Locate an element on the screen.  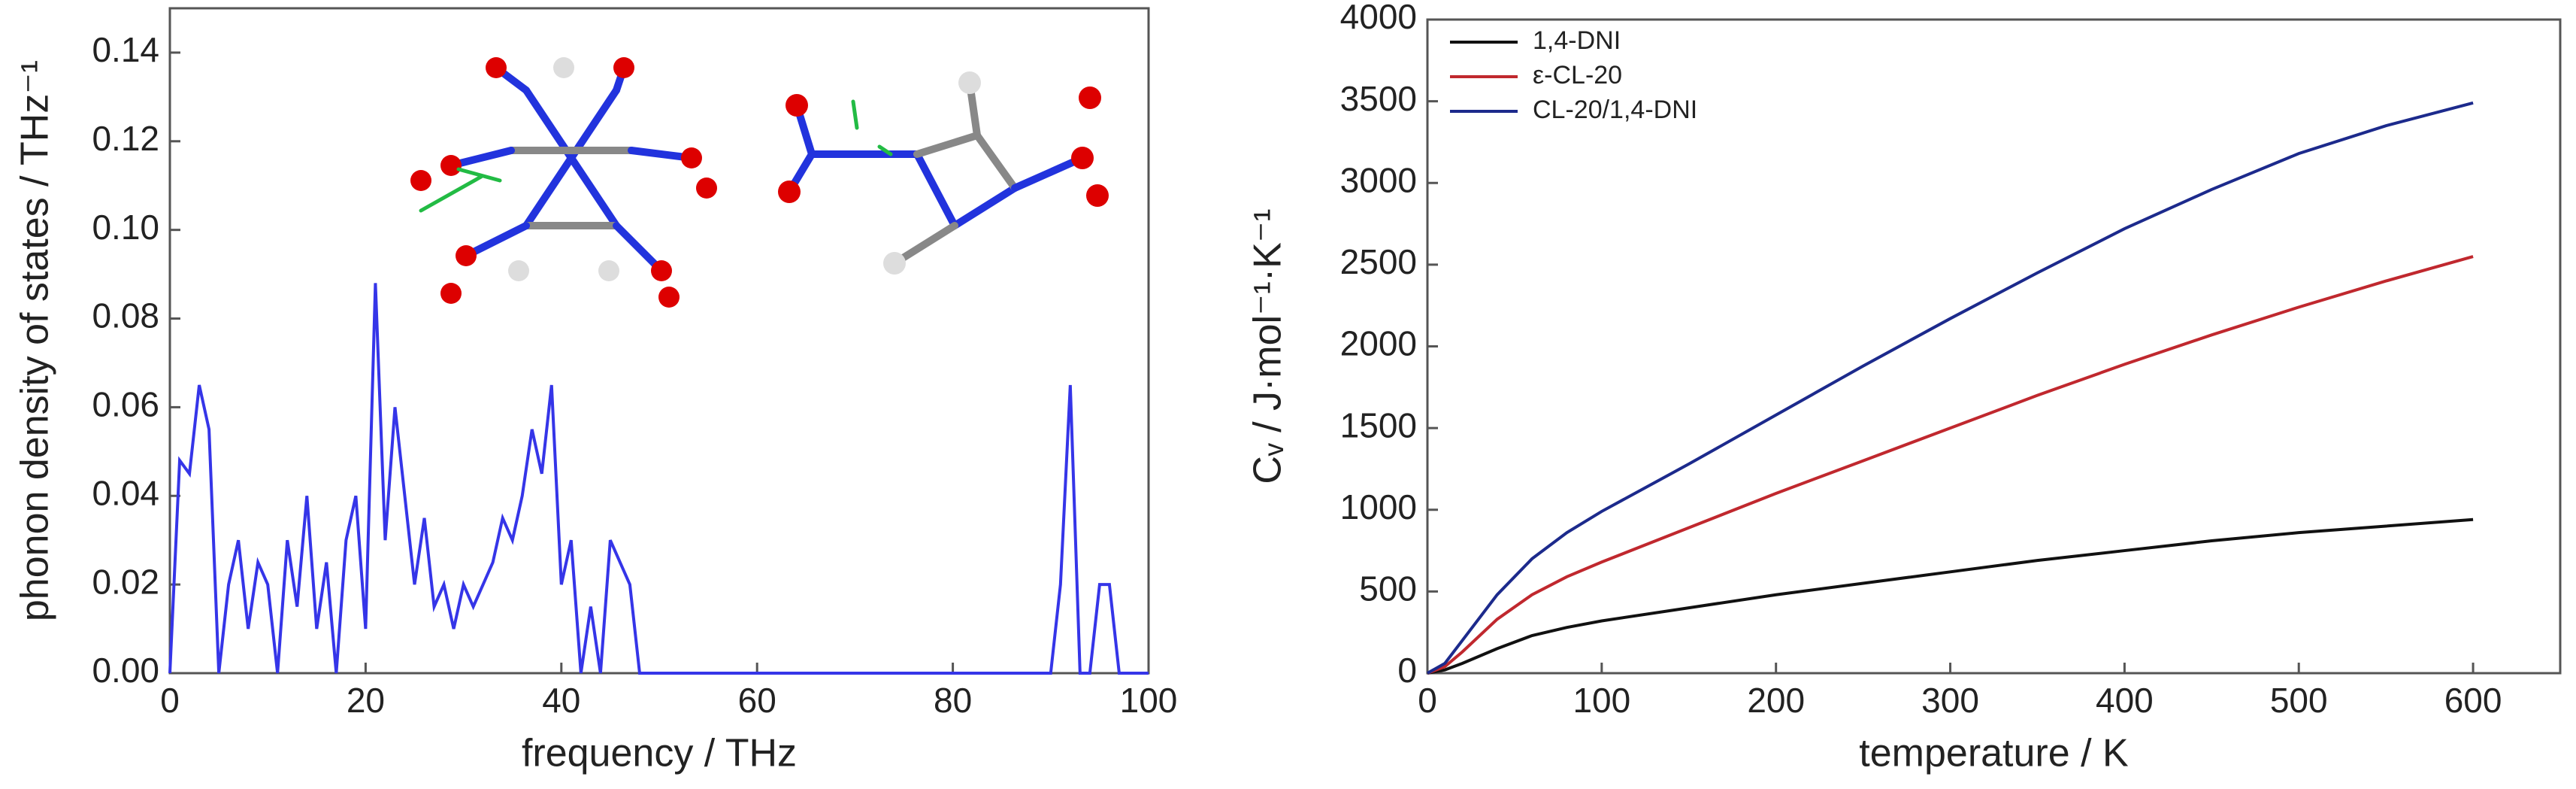
y-tick-label: 4000 is located at coordinates (1378, 18).